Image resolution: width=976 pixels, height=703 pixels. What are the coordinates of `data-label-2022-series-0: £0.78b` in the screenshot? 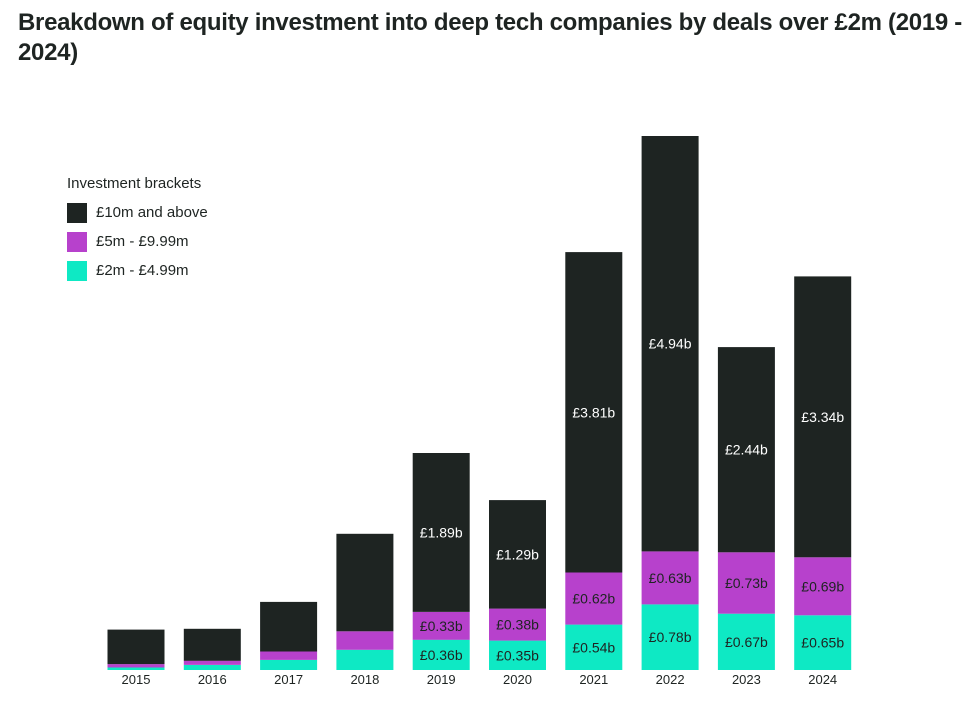 It's located at (670, 637).